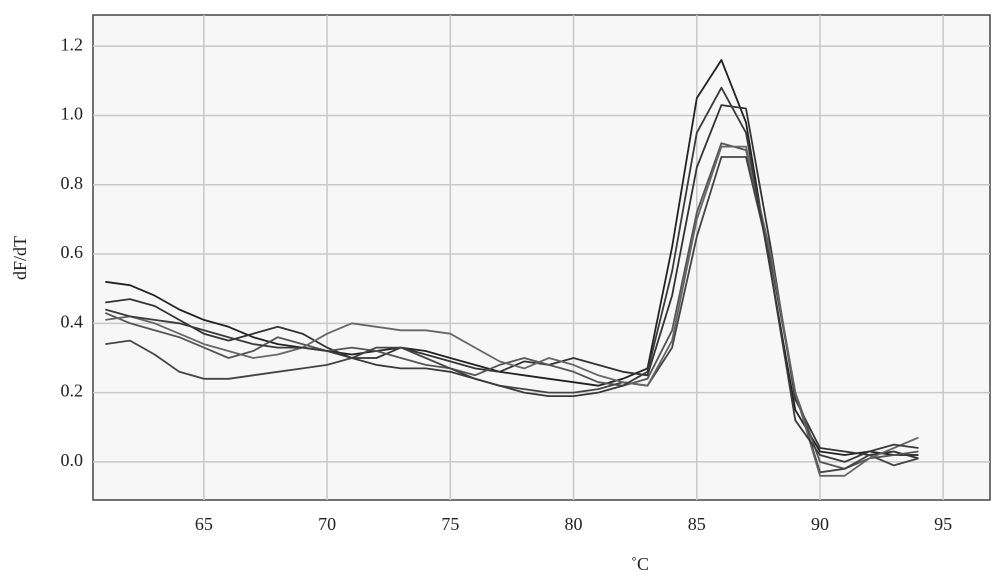 The width and height of the screenshot is (1000, 578). I want to click on y-tick-label: 1.0, so click(72, 114).